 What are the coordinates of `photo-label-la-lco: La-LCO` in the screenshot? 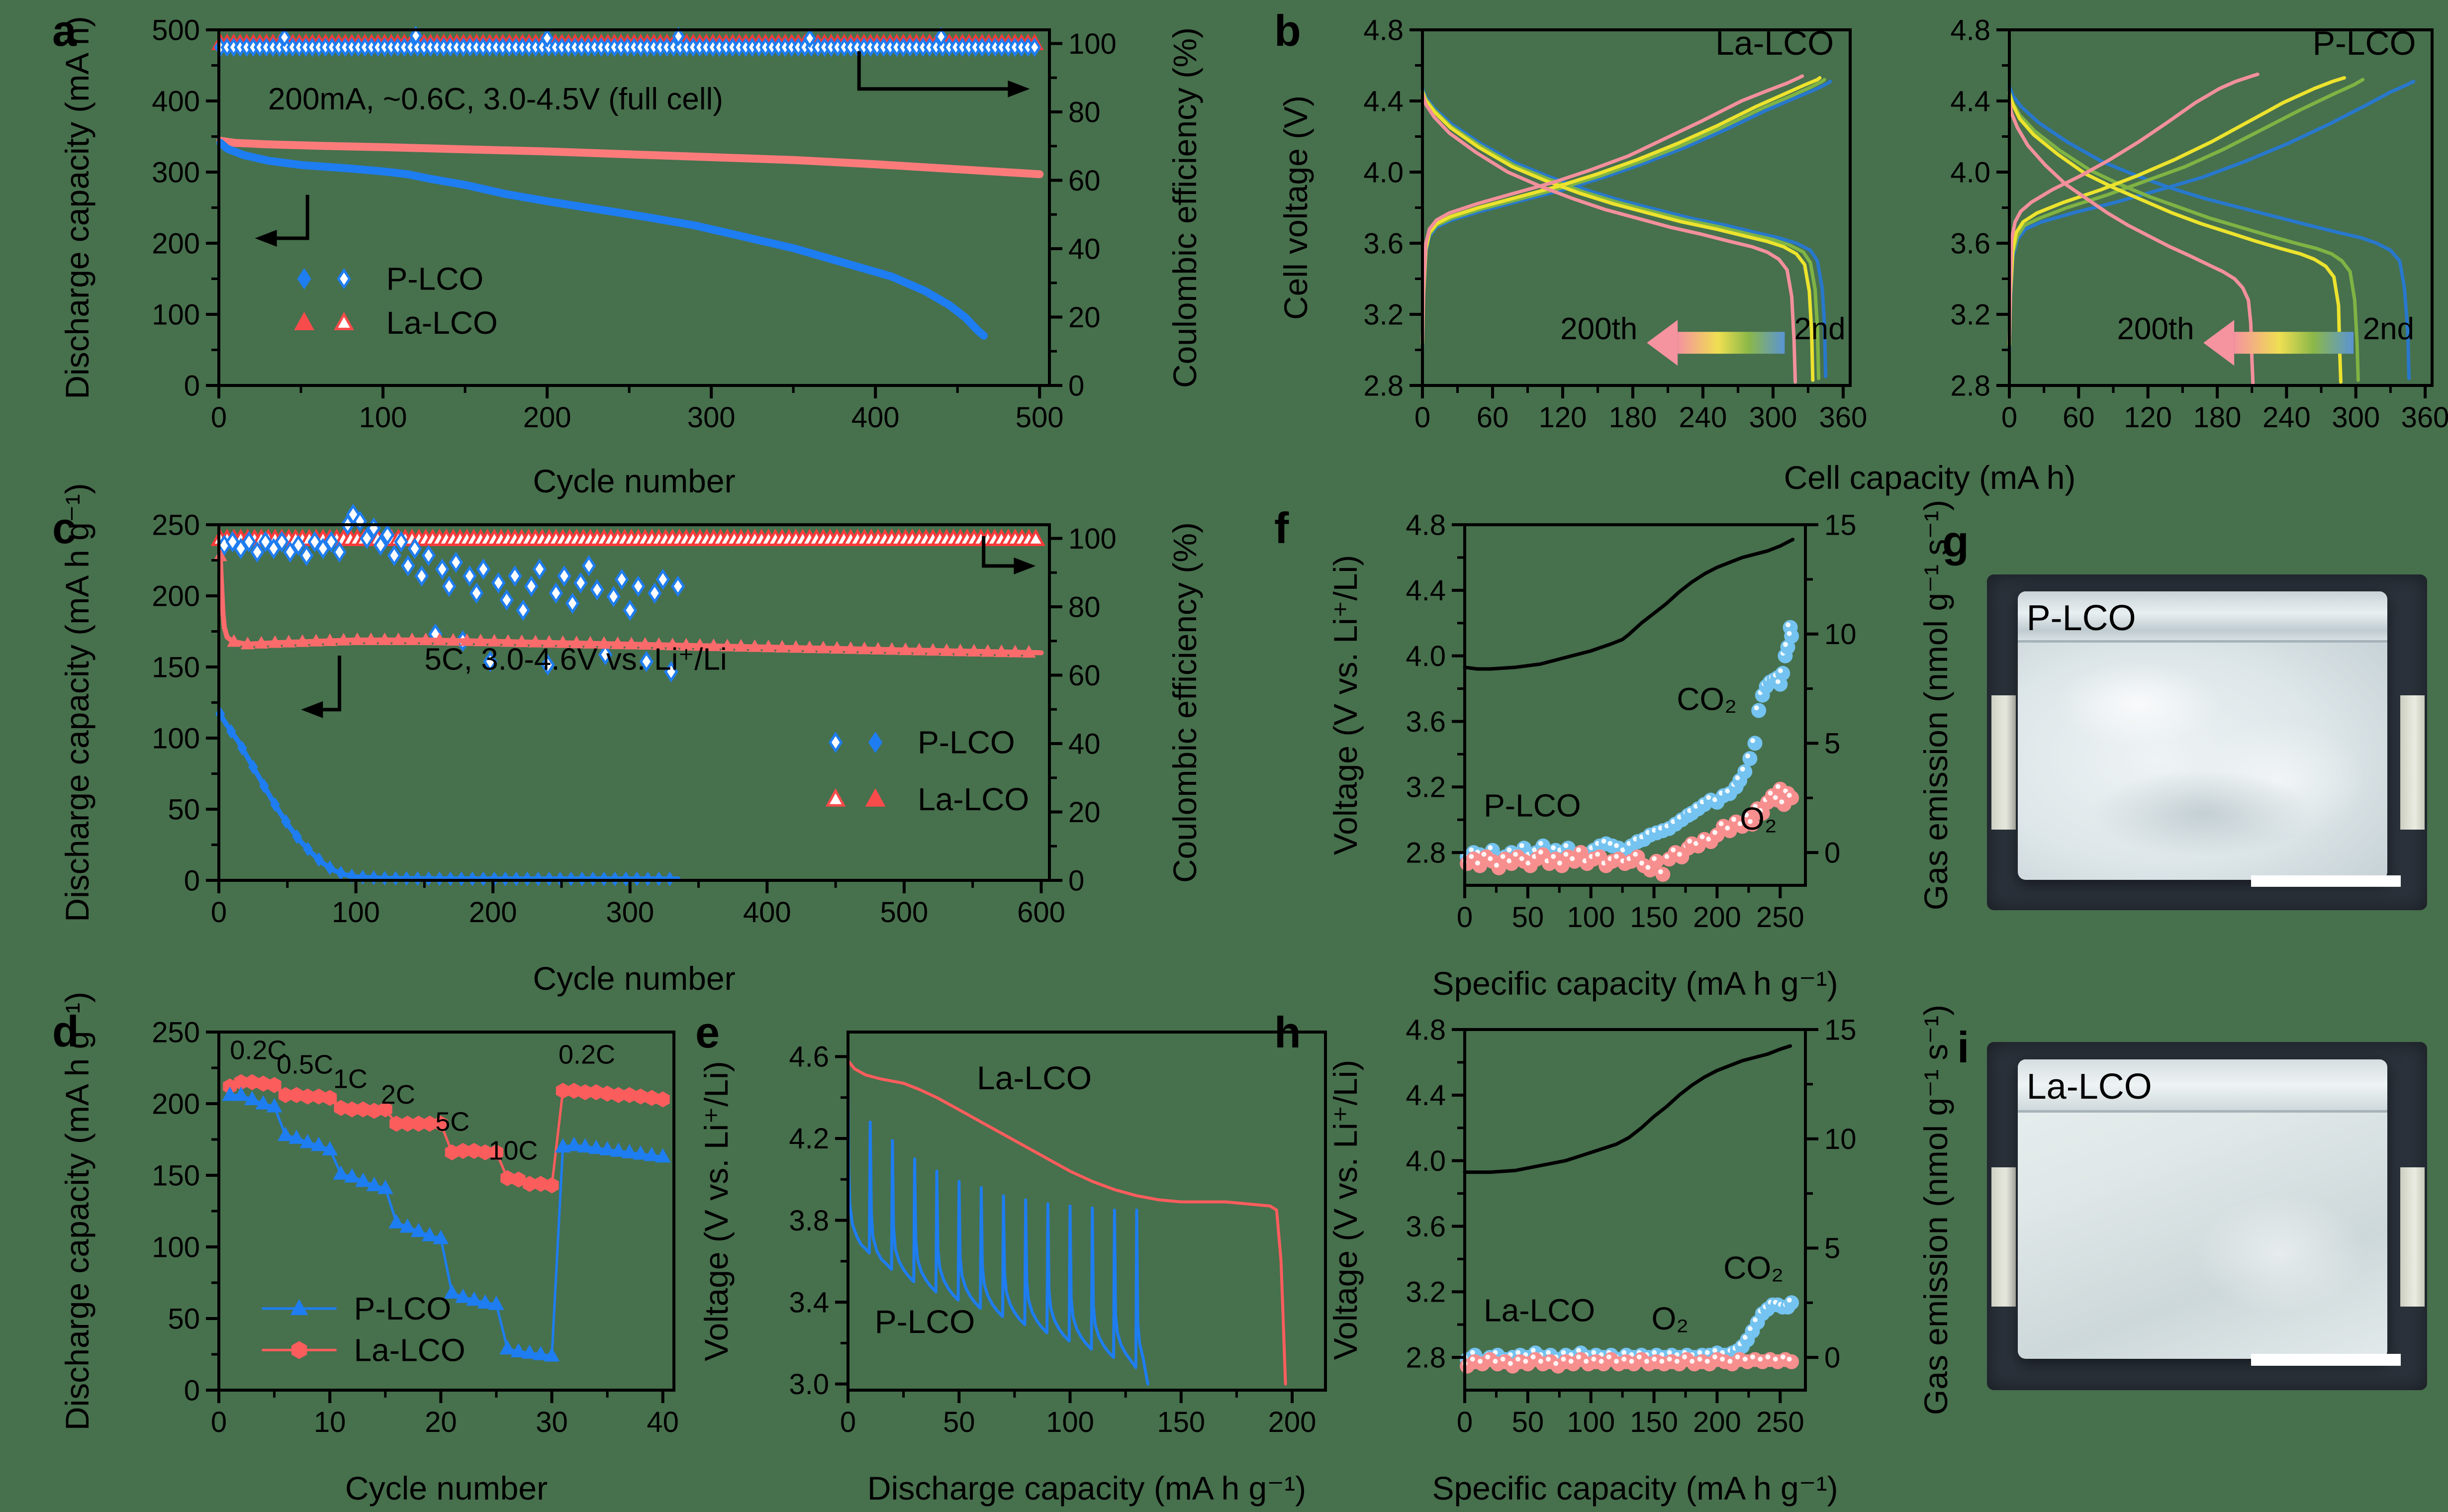 It's located at (2089, 1087).